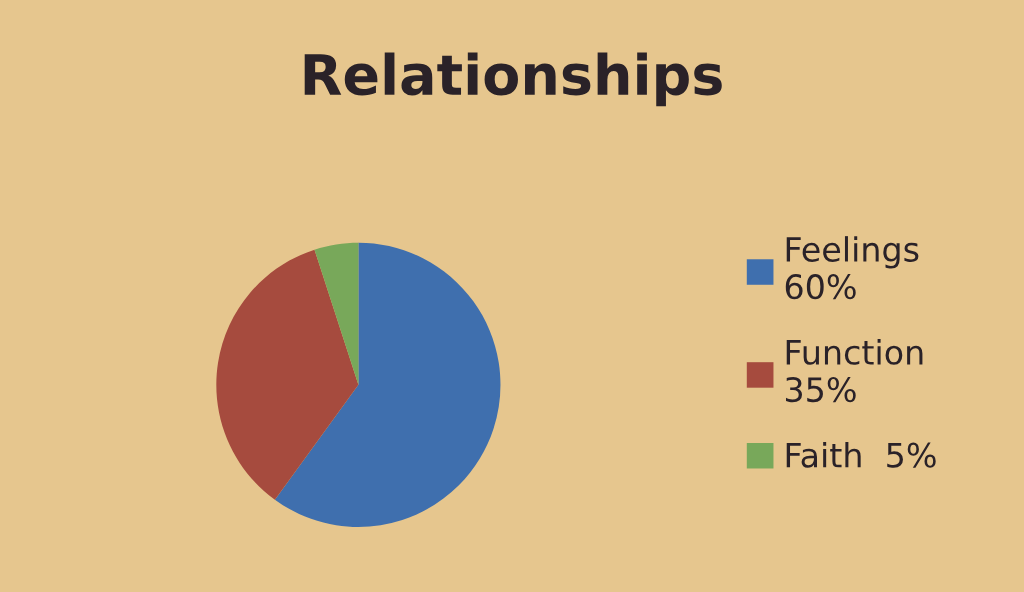  Describe the element at coordinates (513, 79) in the screenshot. I see `chart-title: Relationships` at that location.